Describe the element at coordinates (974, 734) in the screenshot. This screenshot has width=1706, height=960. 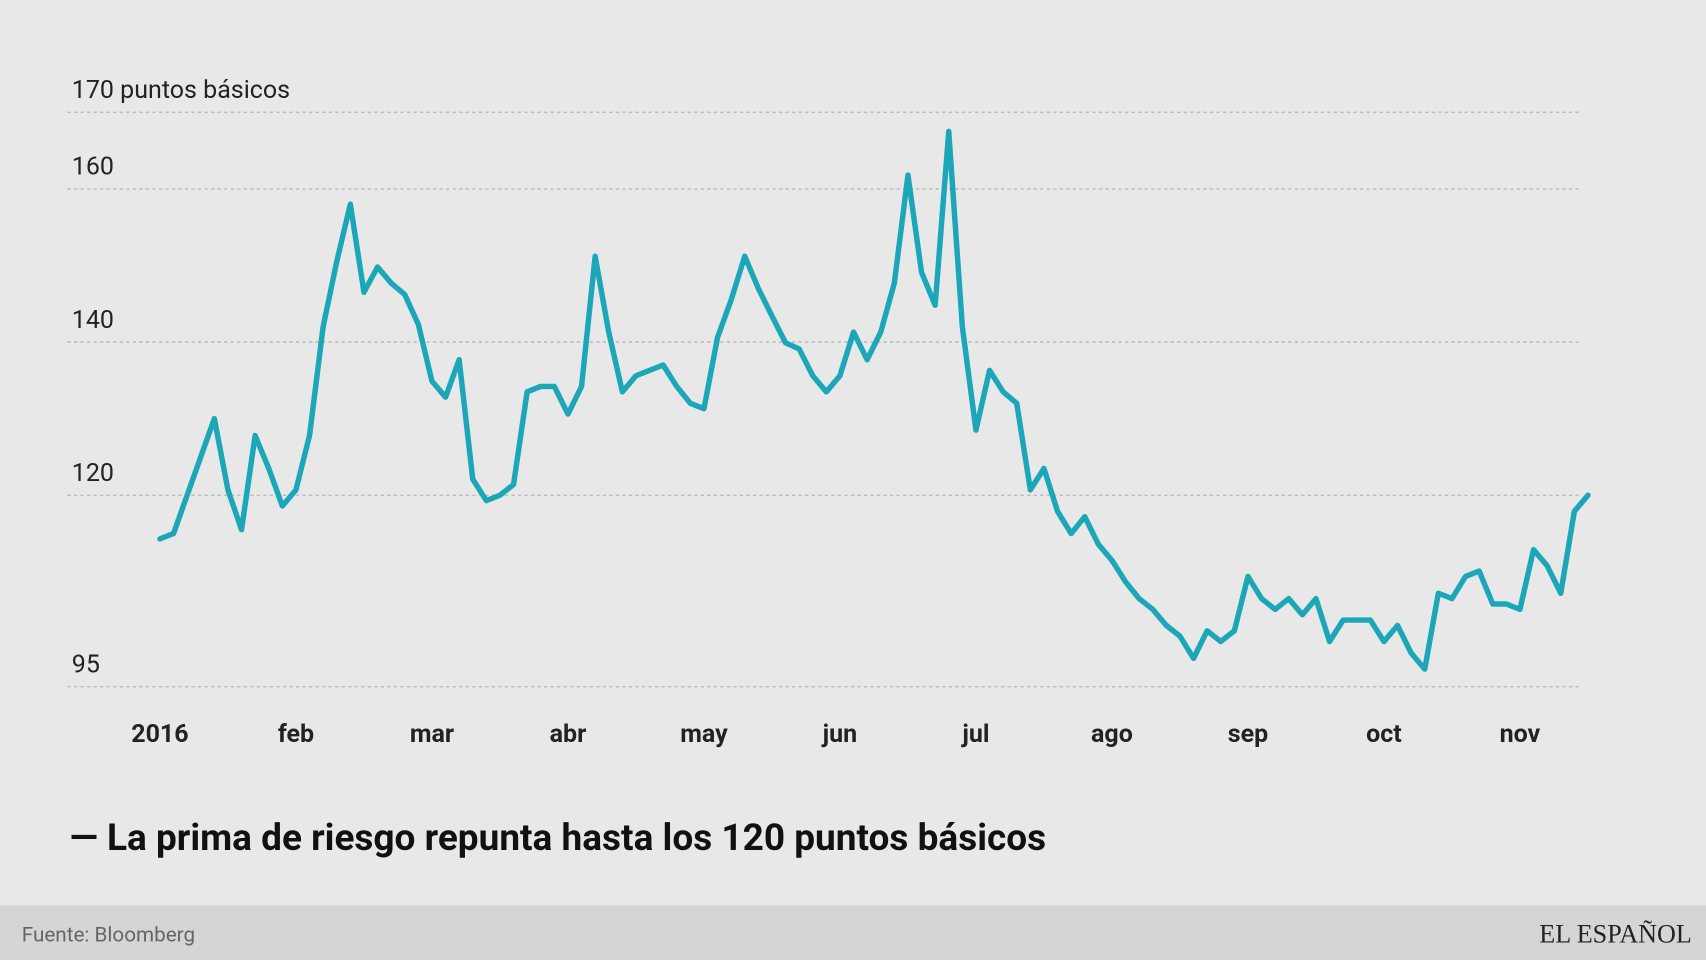
I see `x-tick-label: jul` at that location.